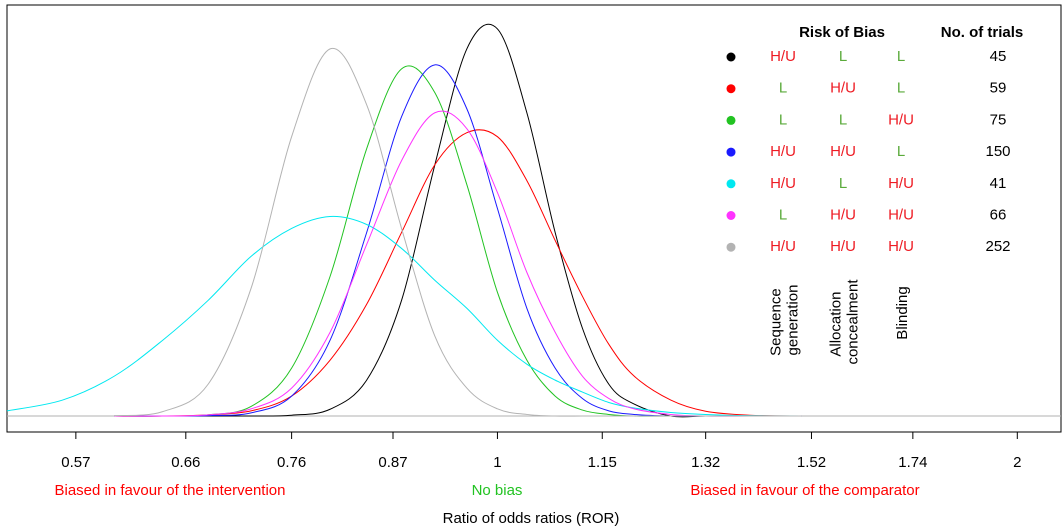 The height and width of the screenshot is (532, 1062). Describe the element at coordinates (998, 88) in the screenshot. I see `trial-count: 59` at that location.